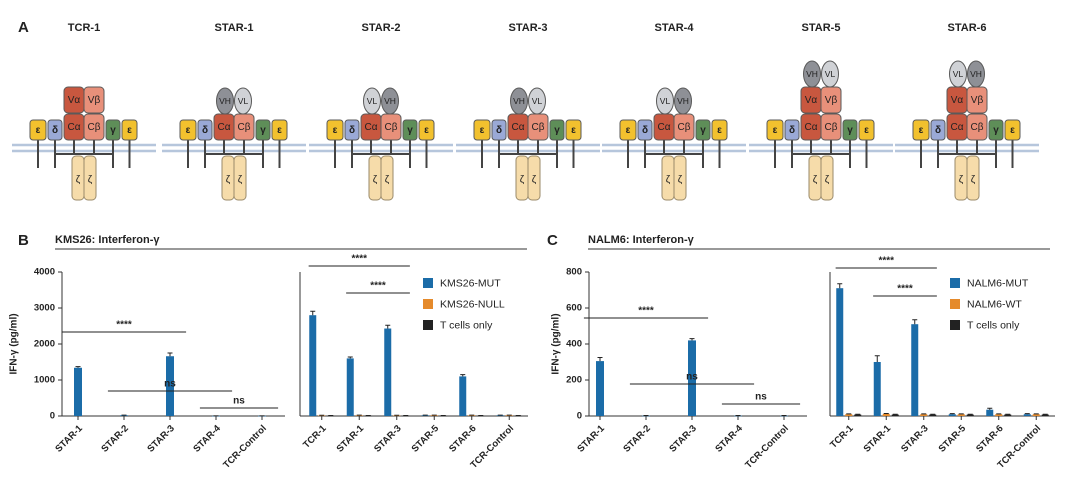 The width and height of the screenshot is (1080, 491). I want to click on legend-label: NALM6-WT, so click(994, 304).